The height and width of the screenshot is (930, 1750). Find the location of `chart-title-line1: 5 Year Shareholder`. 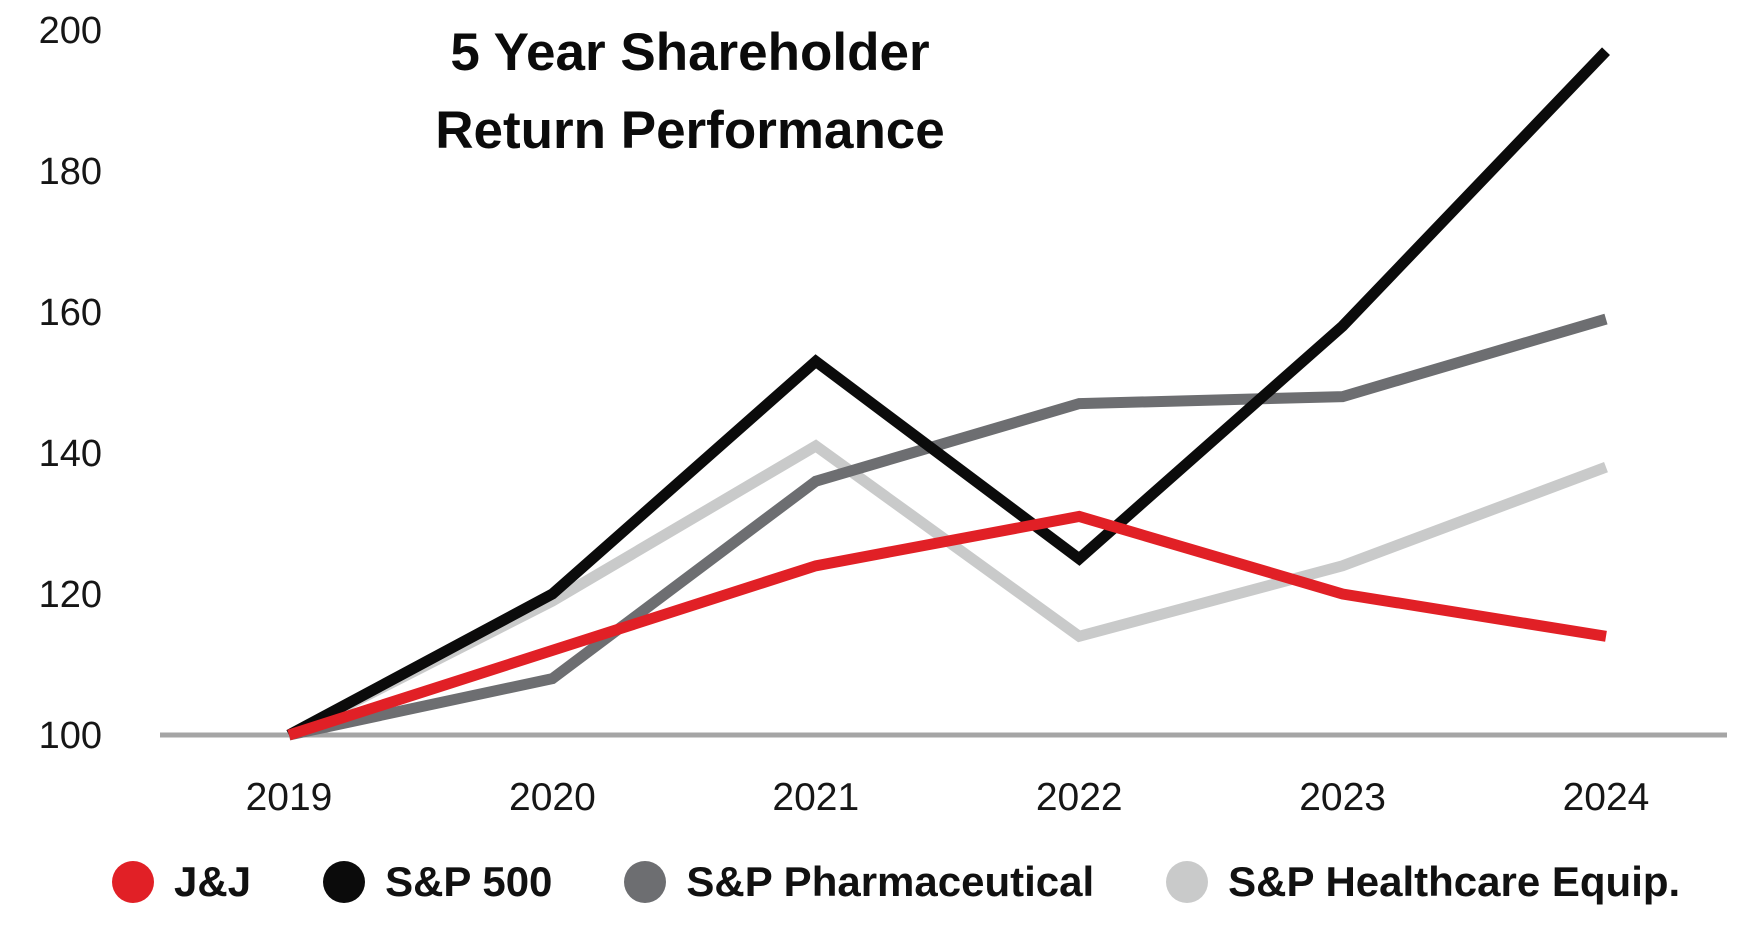

chart-title-line1: 5 Year Shareholder is located at coordinates (690, 52).